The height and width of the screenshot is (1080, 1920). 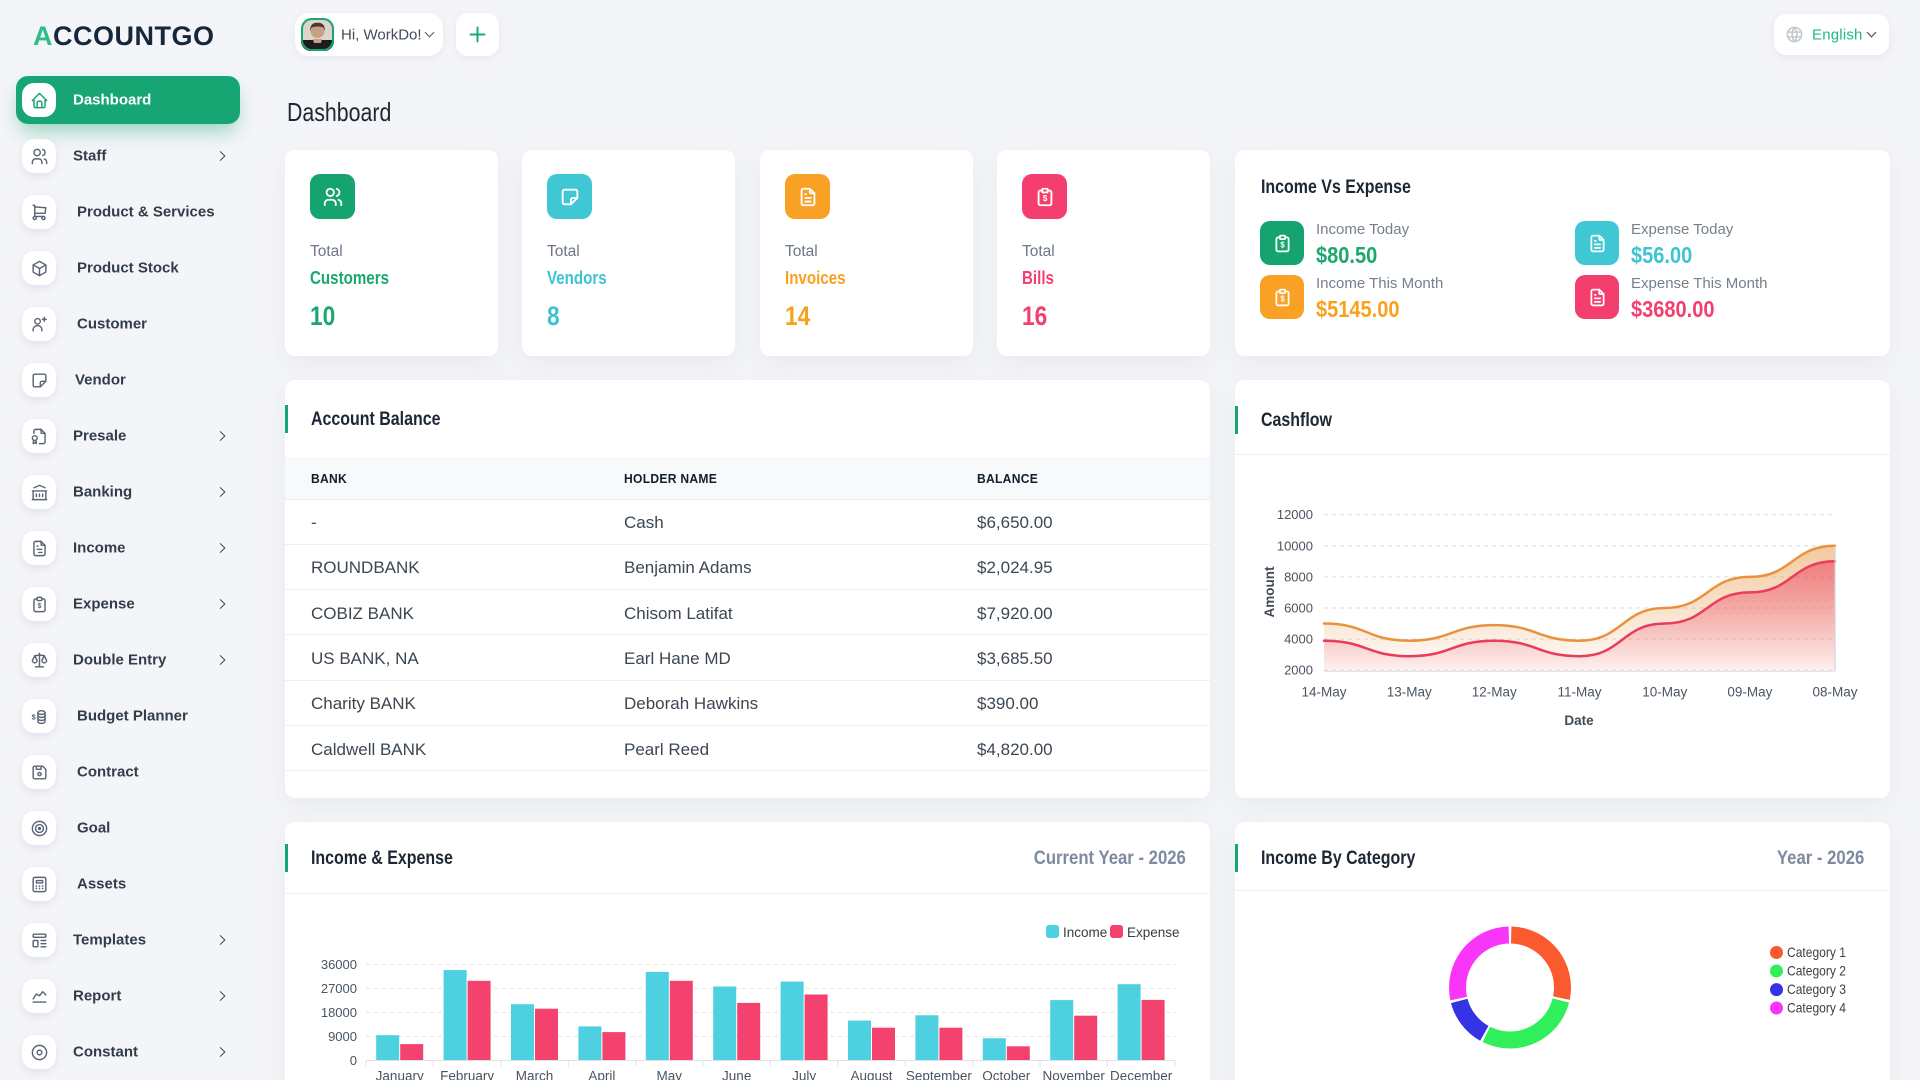 I want to click on svg-text: 6000, so click(x=1298, y=608).